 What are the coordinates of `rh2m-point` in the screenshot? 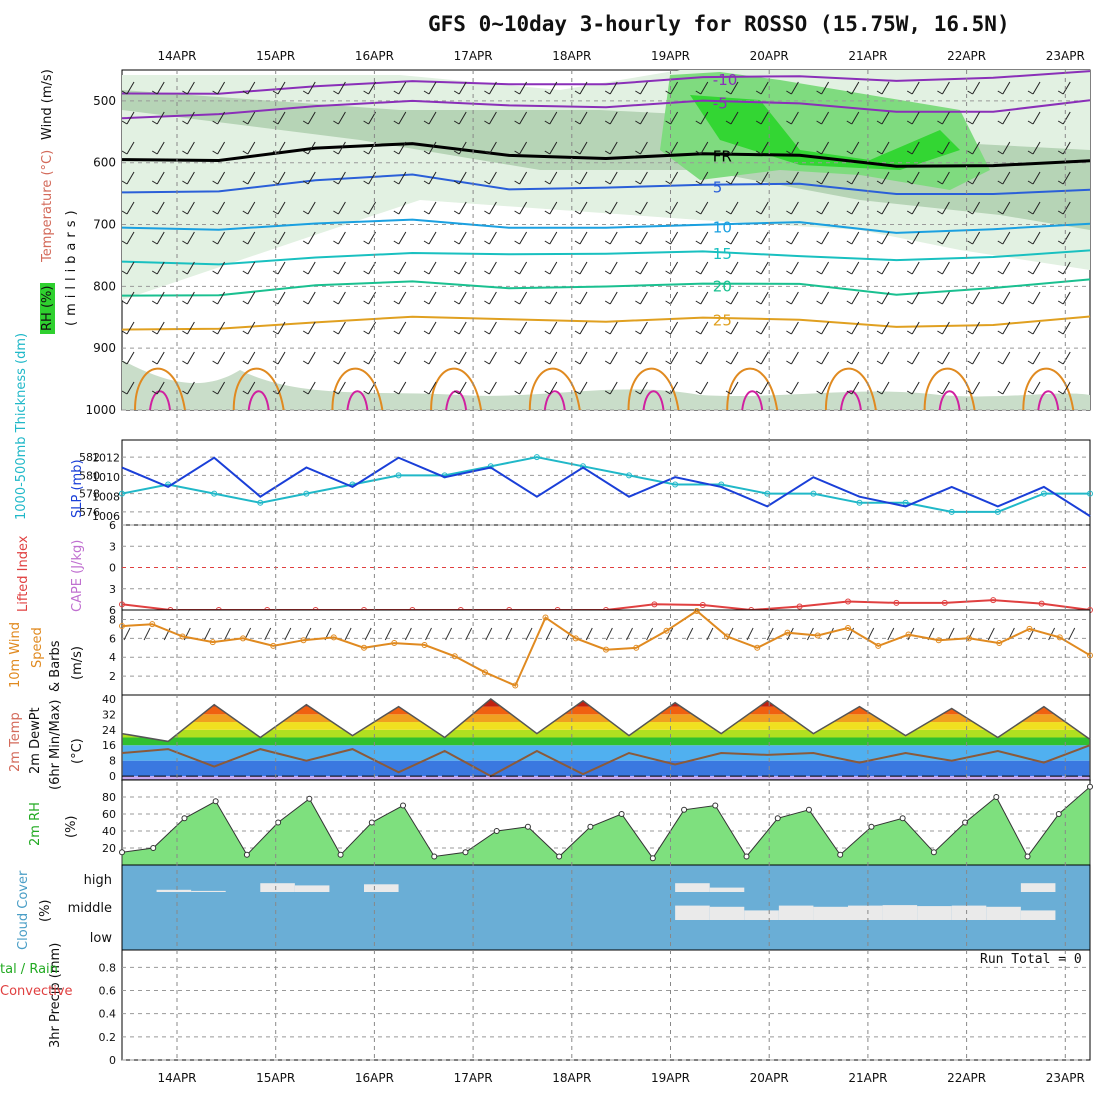 It's located at (465, 852).